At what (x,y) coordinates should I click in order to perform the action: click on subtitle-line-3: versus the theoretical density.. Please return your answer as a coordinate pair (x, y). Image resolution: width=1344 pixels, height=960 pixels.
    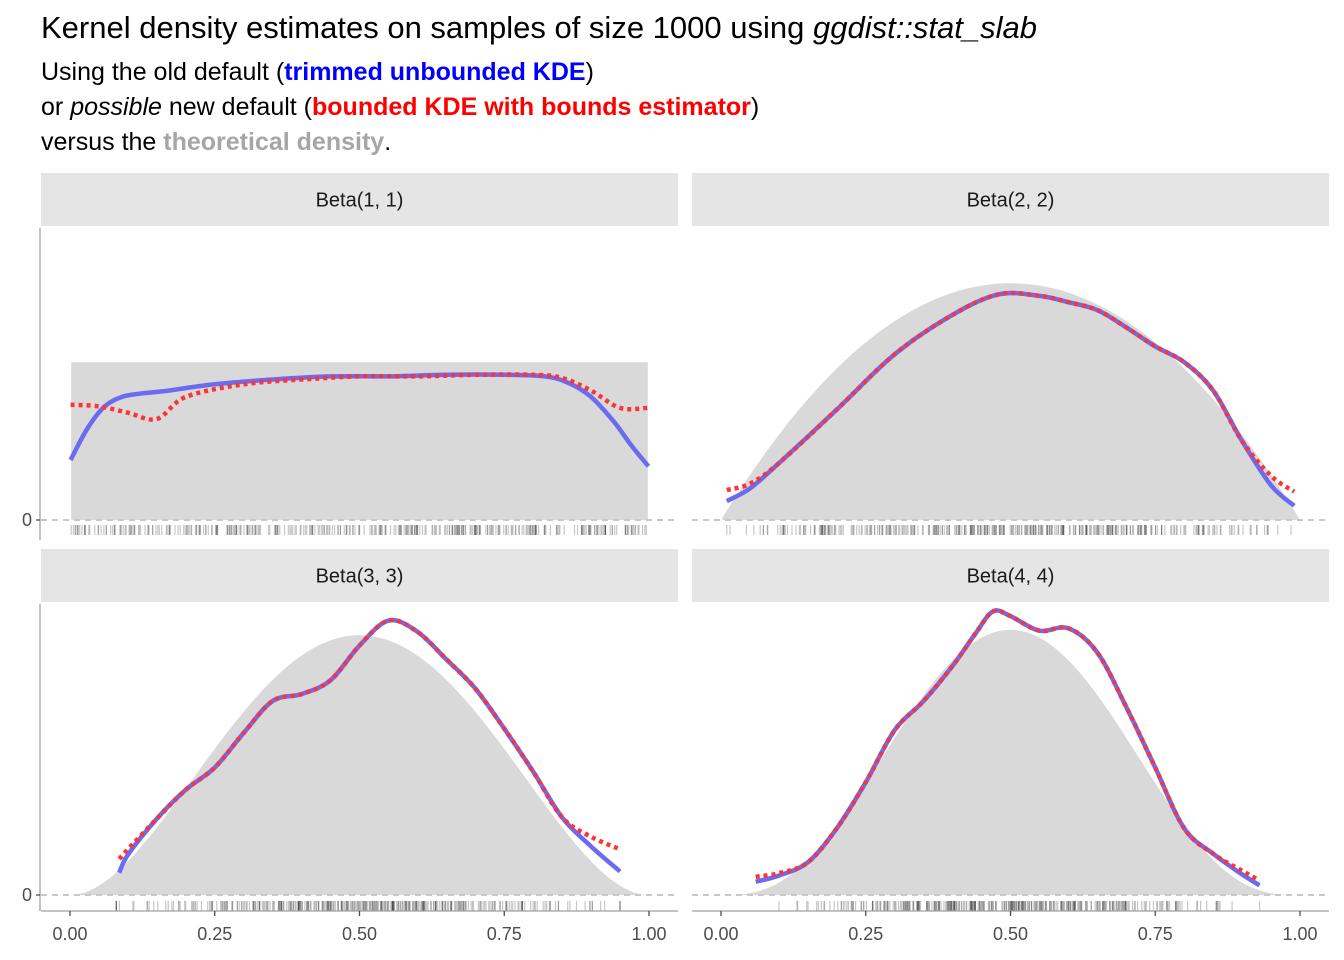
    Looking at the image, I should click on (216, 142).